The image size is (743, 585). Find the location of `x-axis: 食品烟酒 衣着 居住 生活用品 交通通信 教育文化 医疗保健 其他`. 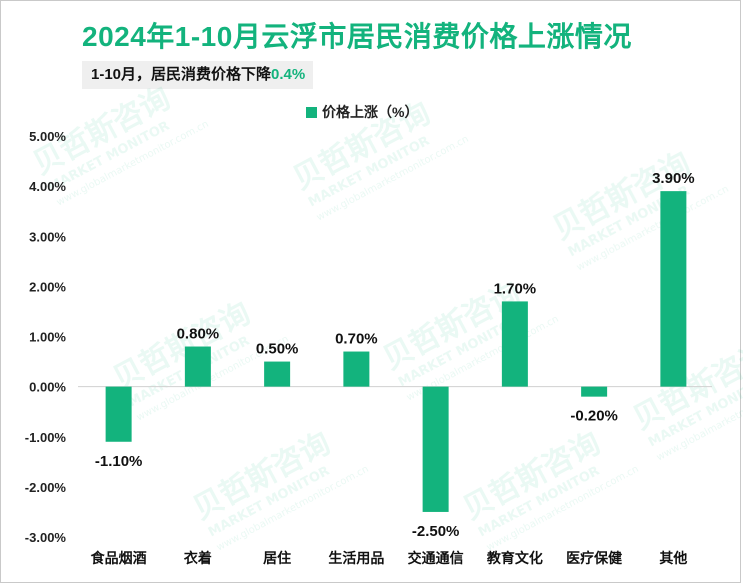

x-axis: 食品烟酒 衣着 居住 生活用品 交通通信 教育文化 医疗保健 其他 is located at coordinates (389, 558).